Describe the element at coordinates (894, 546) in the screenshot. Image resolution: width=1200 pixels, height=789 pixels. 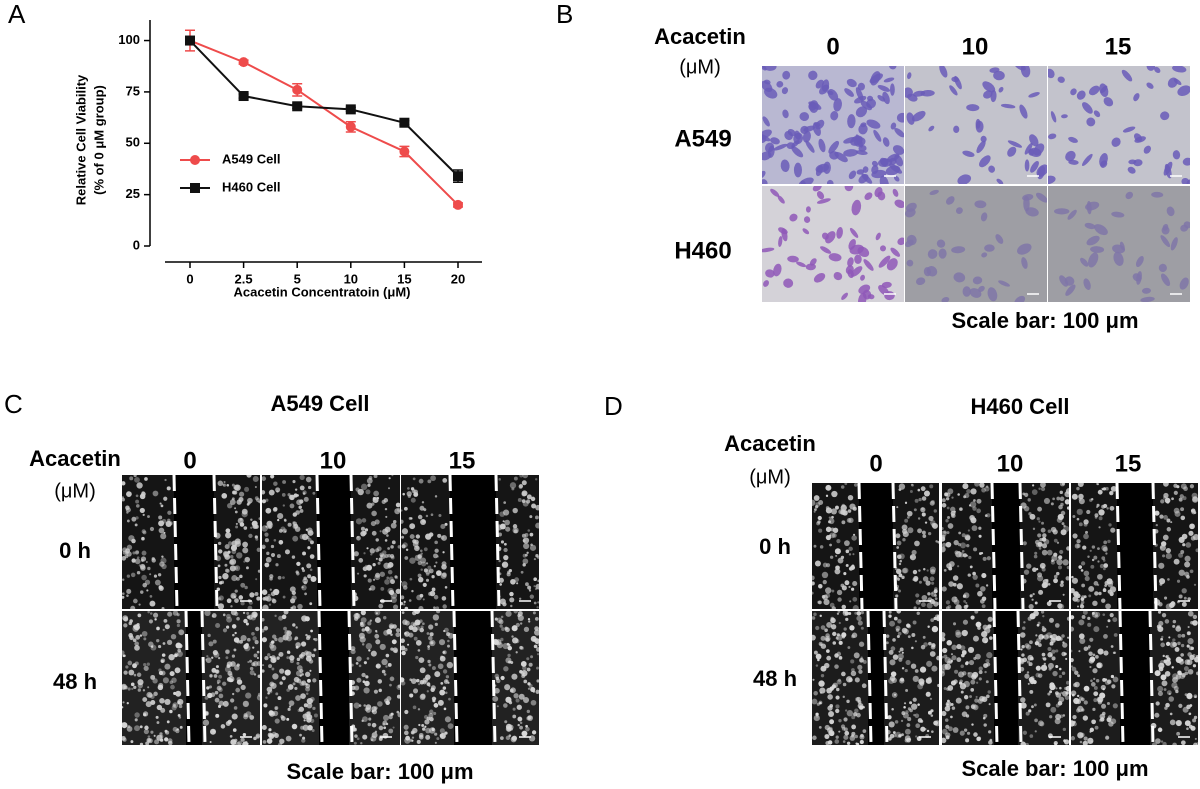
I see `wound-edge` at that location.